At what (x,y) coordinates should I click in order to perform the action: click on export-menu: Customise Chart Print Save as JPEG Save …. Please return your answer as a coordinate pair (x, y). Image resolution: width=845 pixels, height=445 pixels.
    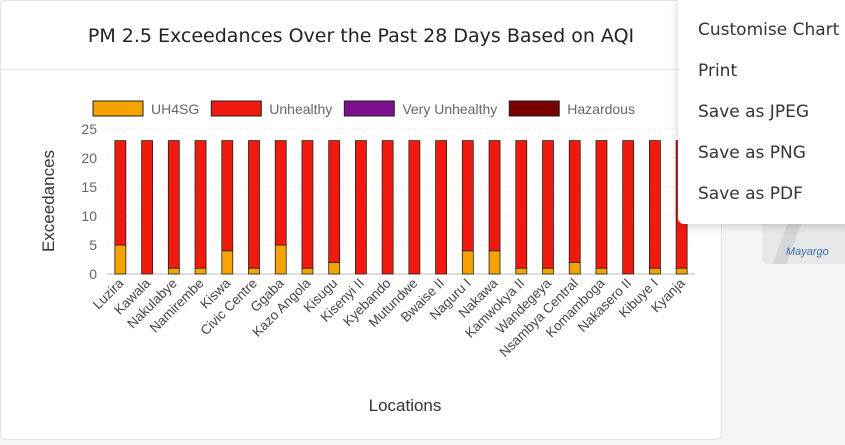
    Looking at the image, I should click on (761, 112).